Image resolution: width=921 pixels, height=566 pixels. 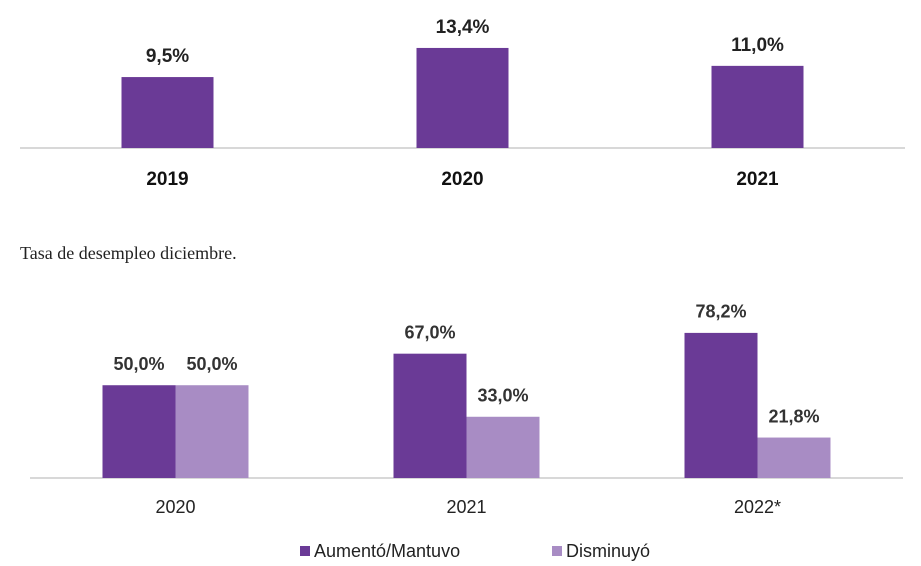 What do you see at coordinates (720, 312) in the screenshot?
I see `value-label: 78,2%` at bounding box center [720, 312].